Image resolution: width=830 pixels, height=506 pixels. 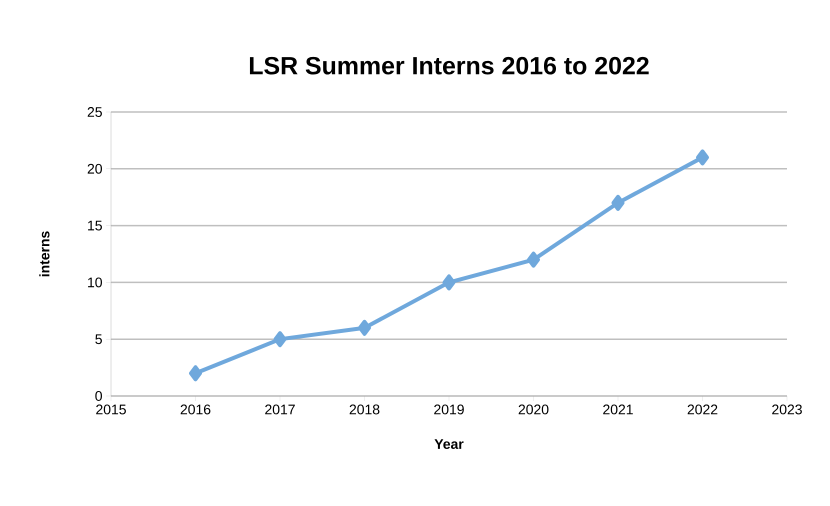 I want to click on y-axis-title: interns, so click(x=44, y=253).